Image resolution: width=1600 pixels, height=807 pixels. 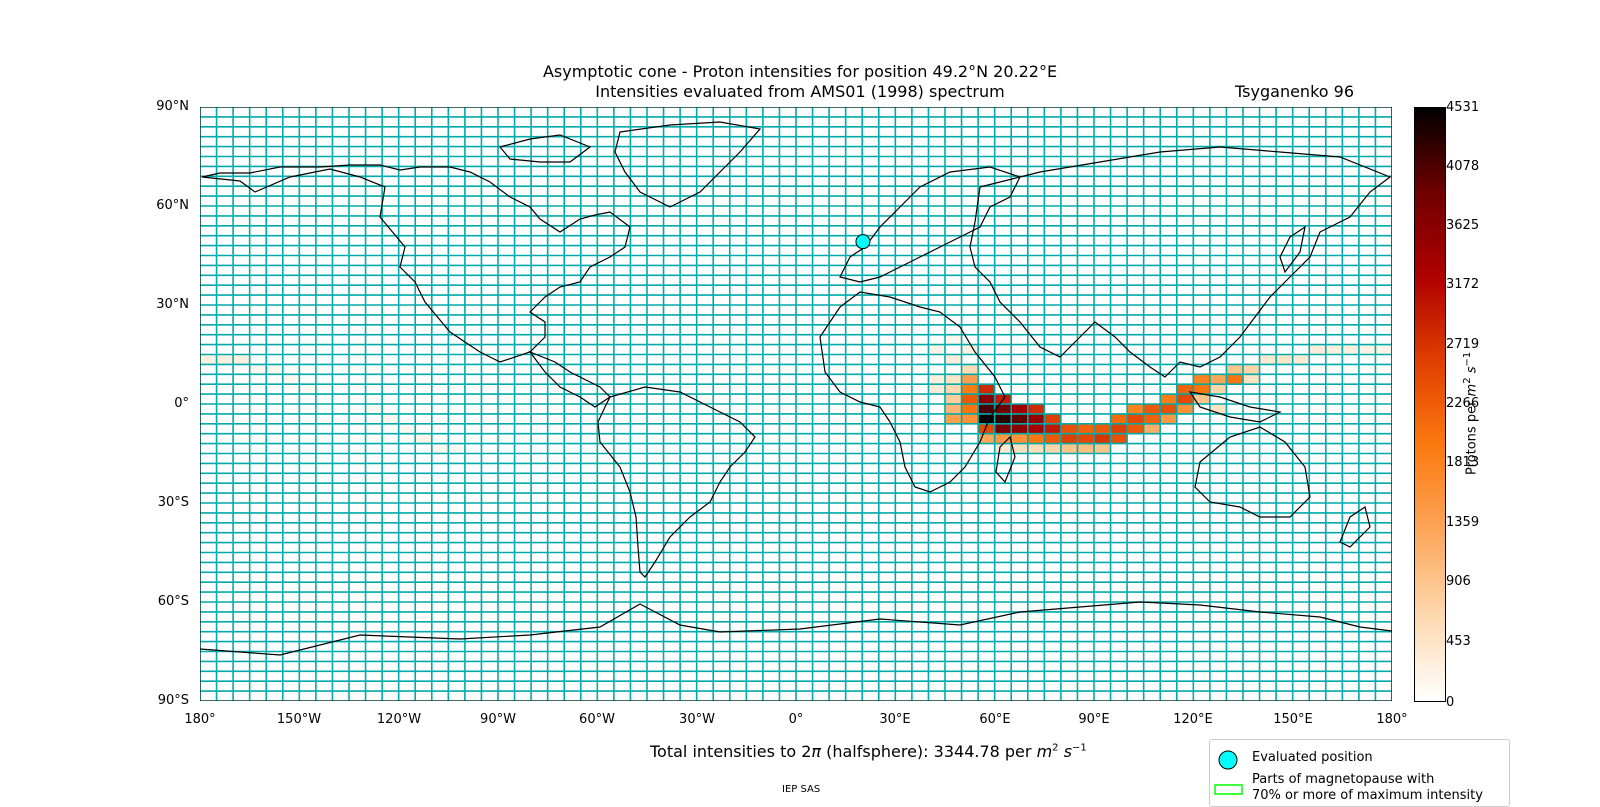 I want to click on cb-tick-3625: 3625, so click(x=1463, y=225).